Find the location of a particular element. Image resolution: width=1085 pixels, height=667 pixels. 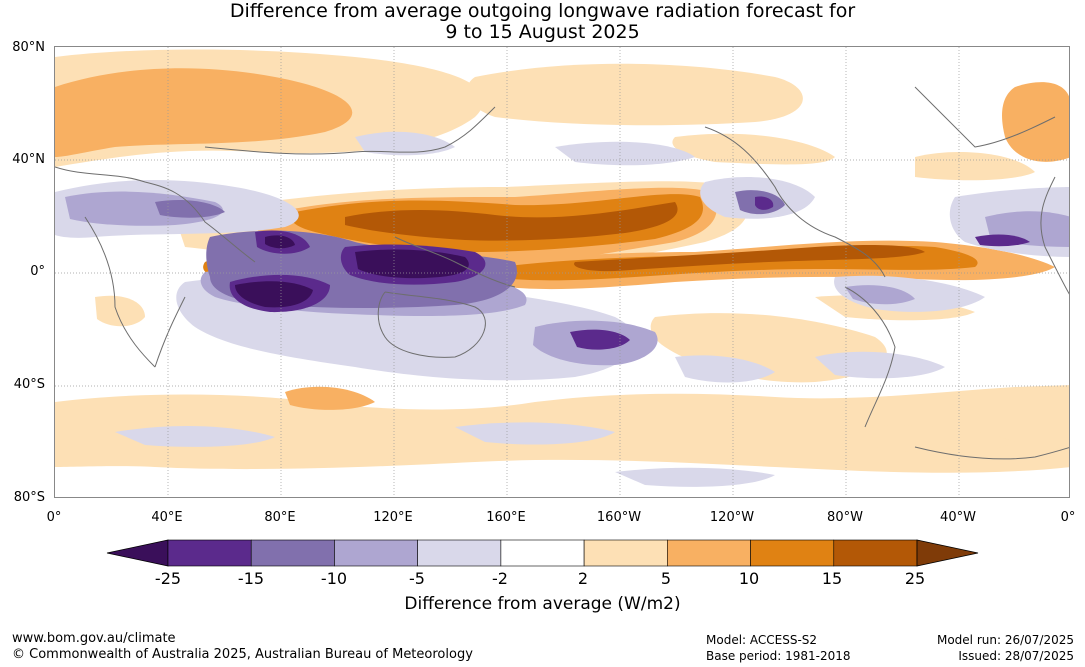

base-period: Base period: 1981-2018 is located at coordinates (778, 656).